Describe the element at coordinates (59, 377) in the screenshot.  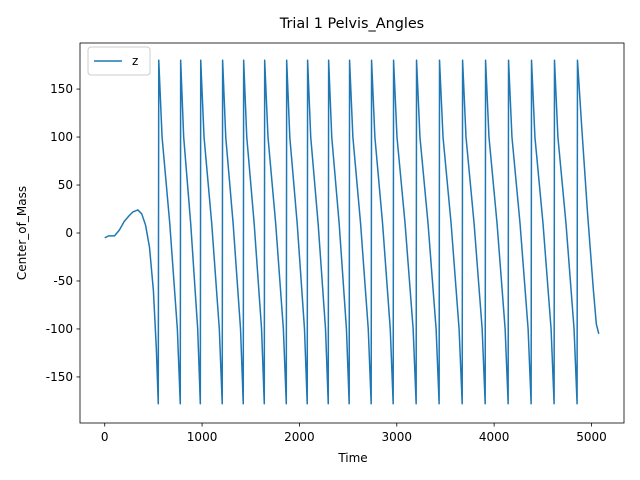
I see `y-tick-label: -150` at that location.